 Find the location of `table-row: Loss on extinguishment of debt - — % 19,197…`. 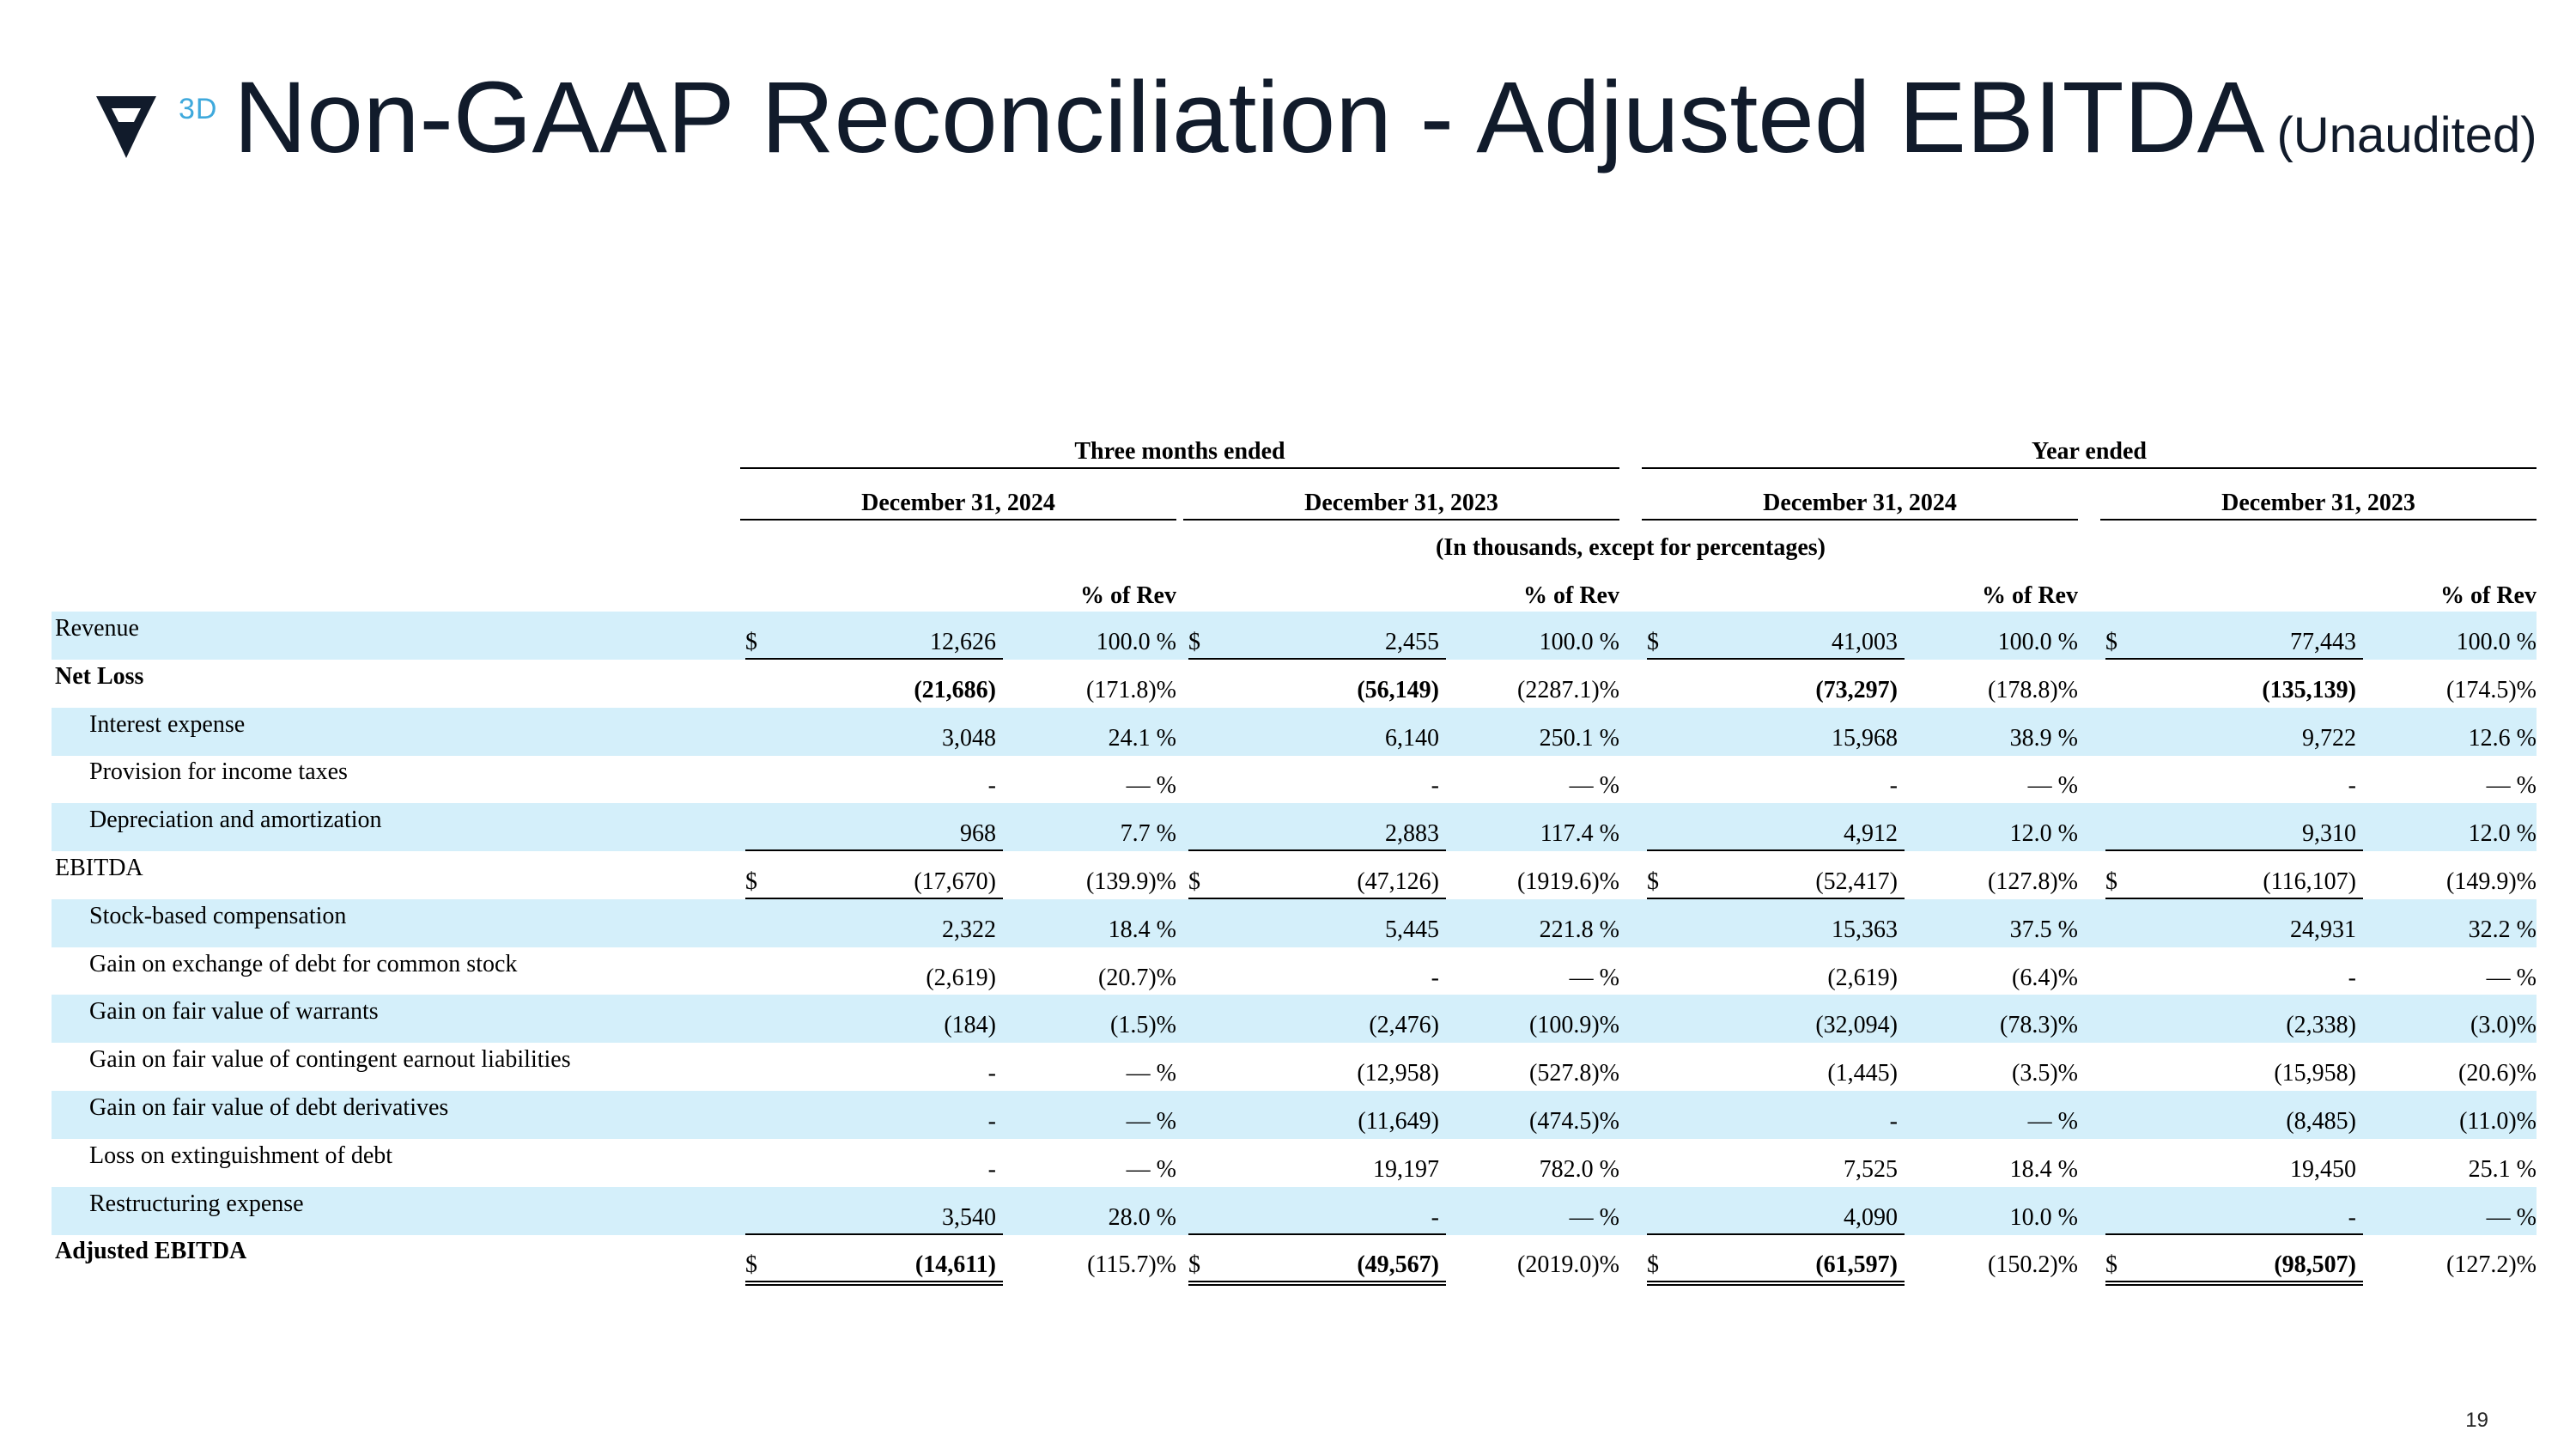

table-row: Loss on extinguishment of debt - — % 19,197… is located at coordinates (1294, 1163).